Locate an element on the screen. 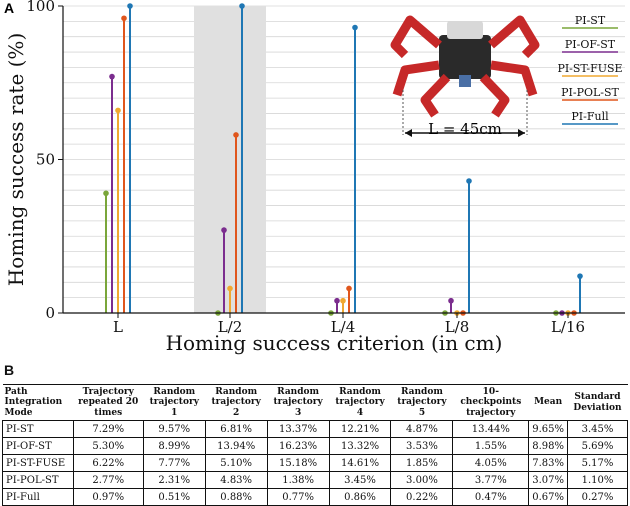  column-header: Standard Deviation is located at coordinates (597, 402).